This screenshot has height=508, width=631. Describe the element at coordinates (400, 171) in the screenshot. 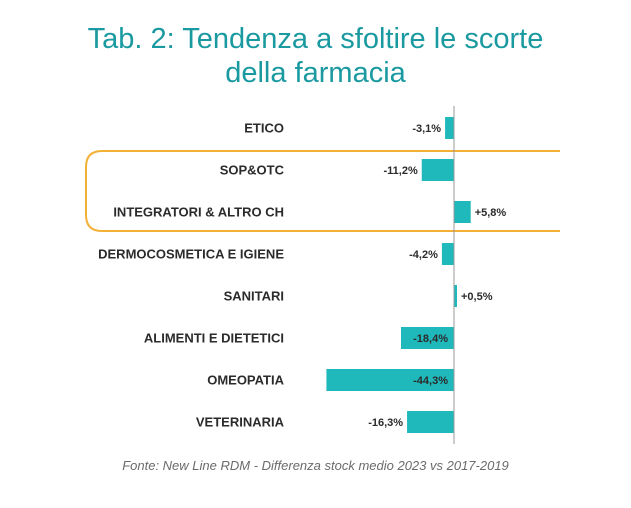

I see `value-label: -11,2%` at that location.